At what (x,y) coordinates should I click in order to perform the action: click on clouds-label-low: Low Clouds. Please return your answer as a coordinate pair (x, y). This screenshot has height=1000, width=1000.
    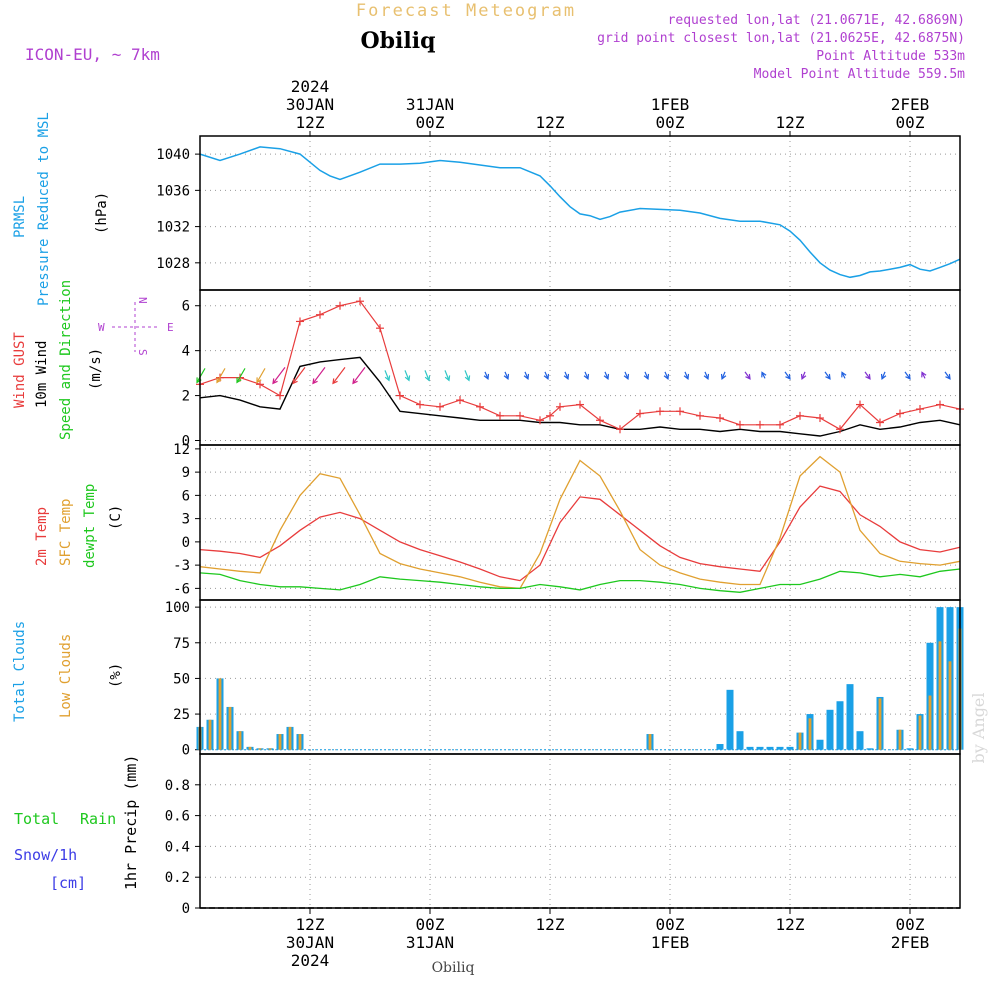
    Looking at the image, I should click on (66, 676).